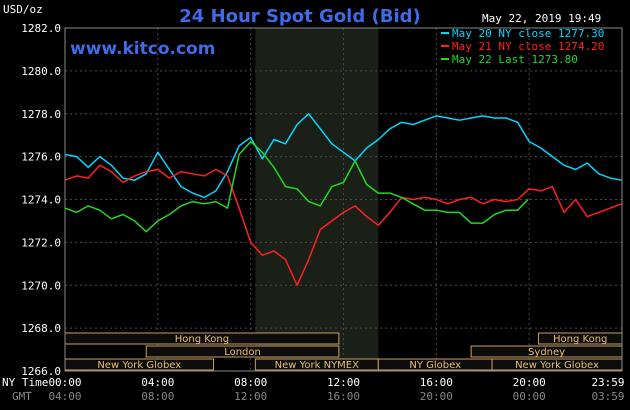 Image resolution: width=630 pixels, height=410 pixels. Describe the element at coordinates (528, 46) in the screenshot. I see `legend-entry: May 21 NY close 1274.20` at that location.